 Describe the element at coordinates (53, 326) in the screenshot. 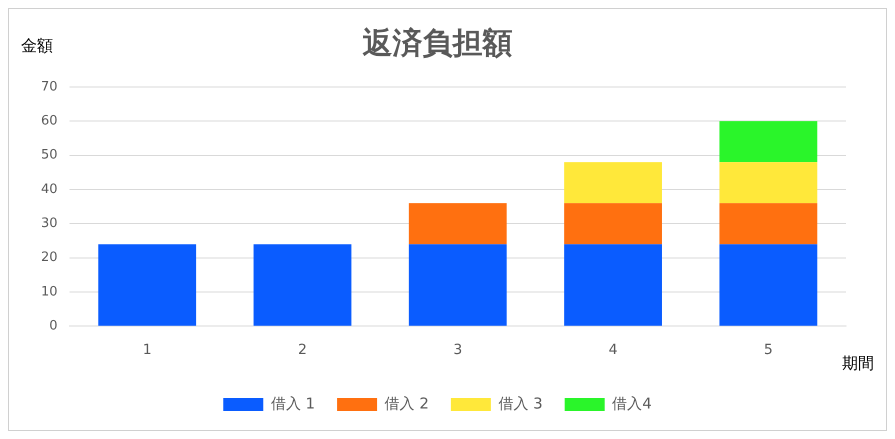

I see `y-tick-label: 0` at that location.